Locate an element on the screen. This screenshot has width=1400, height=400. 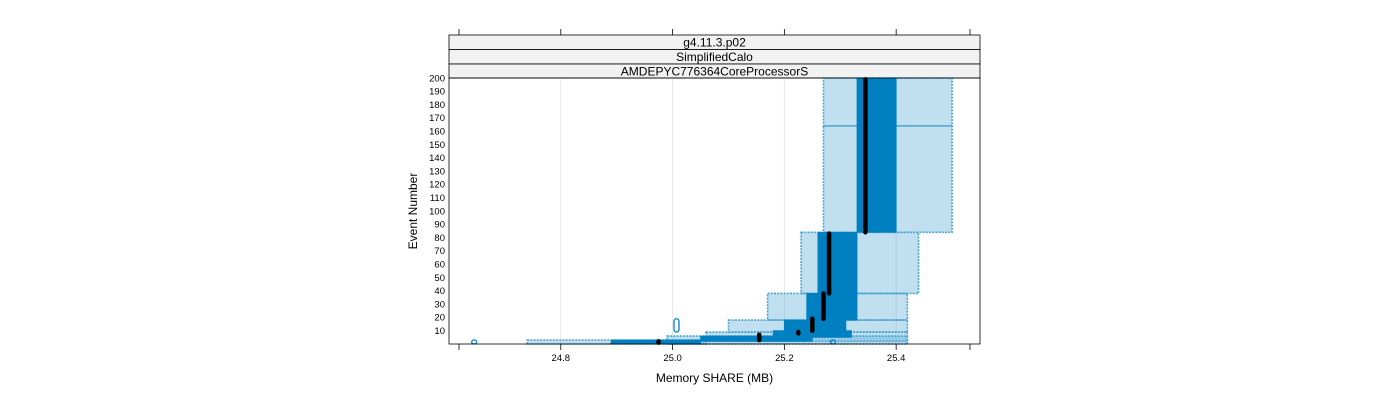
y-tick-label-7: 80 is located at coordinates (439, 238).